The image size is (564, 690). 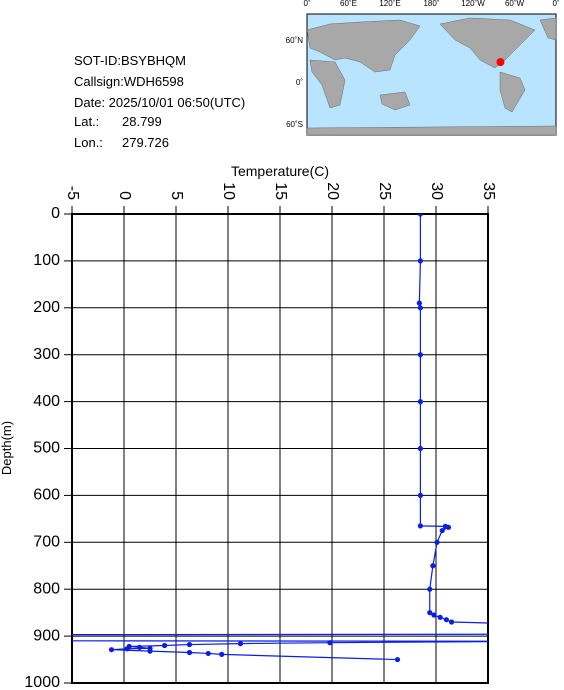 I want to click on map, so click(x=431, y=74).